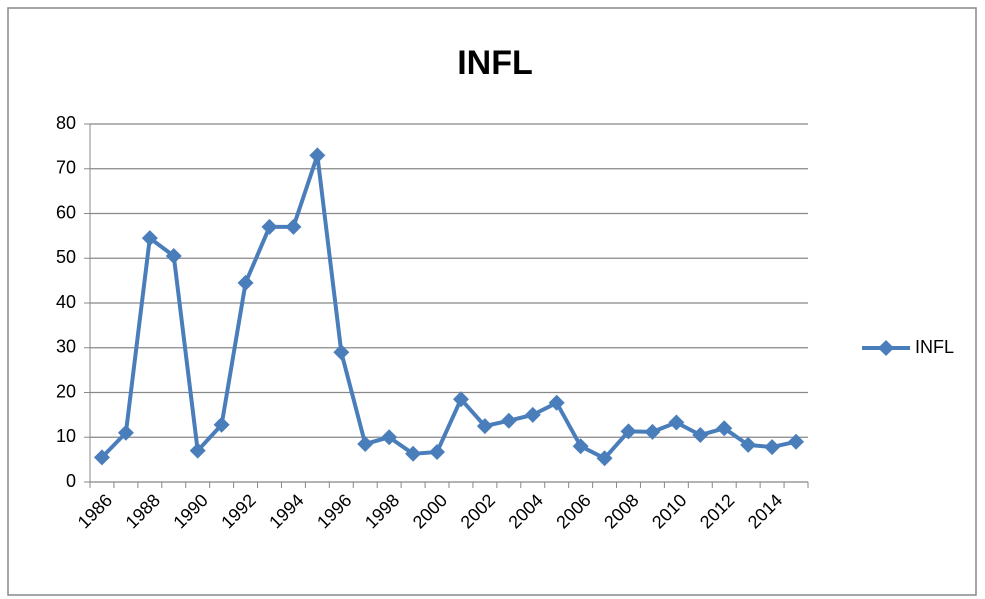 The height and width of the screenshot is (599, 985). I want to click on y-tick-label: 60, so click(66, 212).